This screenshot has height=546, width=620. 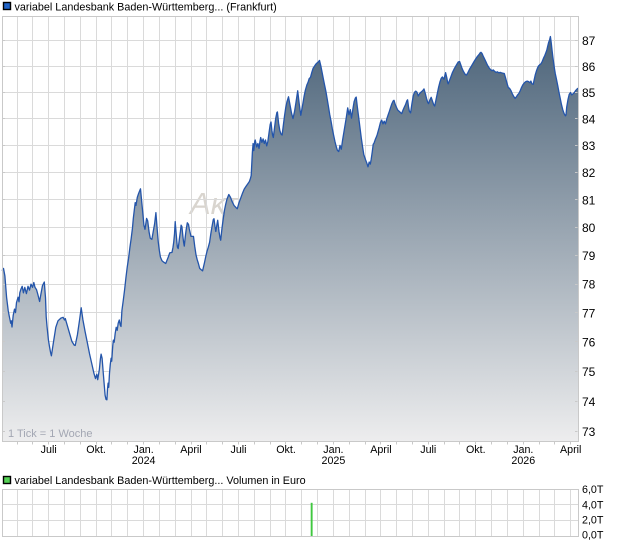 I want to click on svg-text: 4,0T, so click(x=593, y=505).